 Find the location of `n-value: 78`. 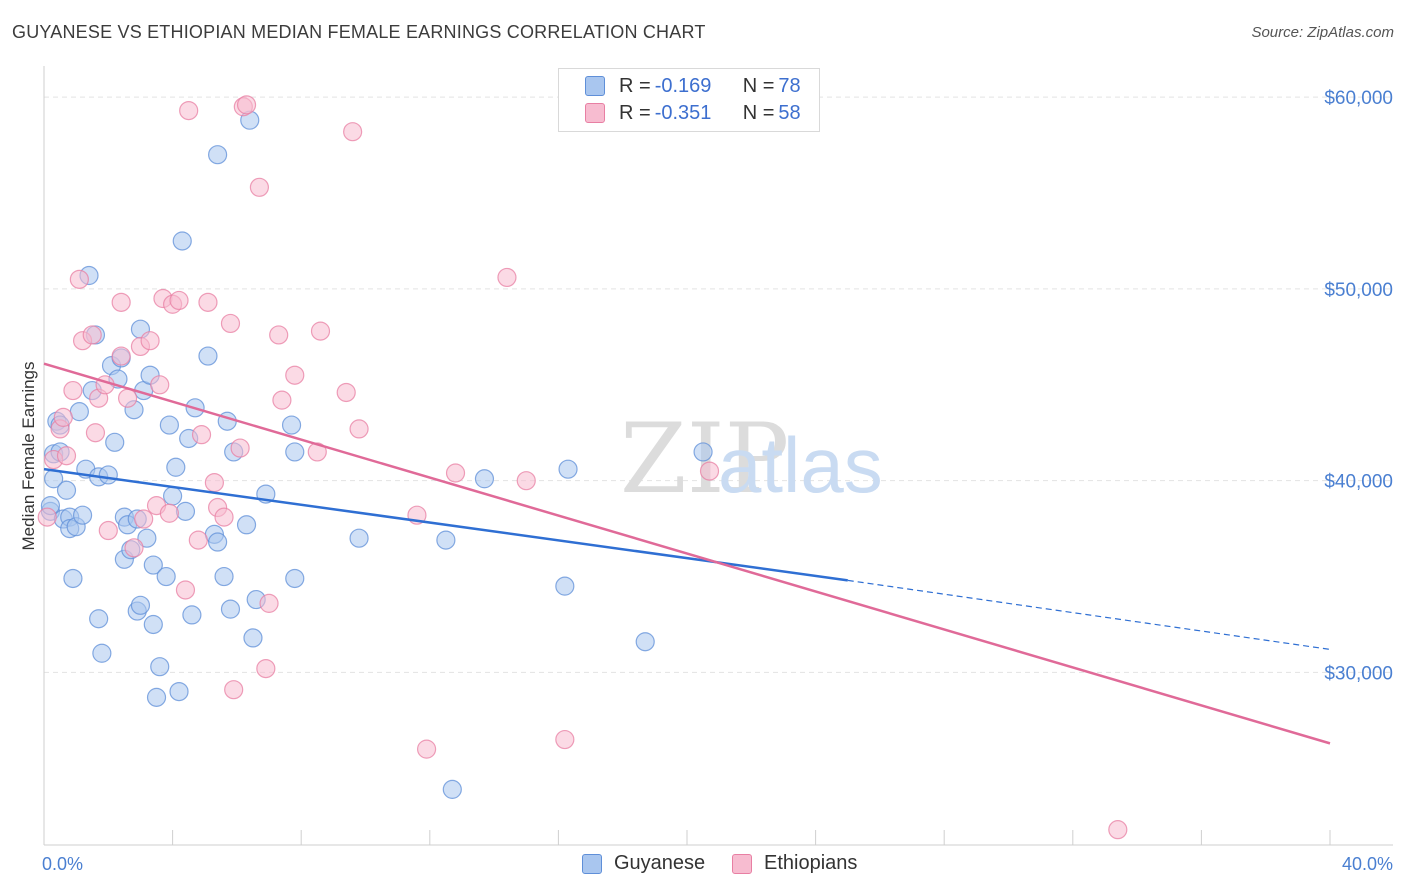

n-value: 78 is located at coordinates (789, 85).